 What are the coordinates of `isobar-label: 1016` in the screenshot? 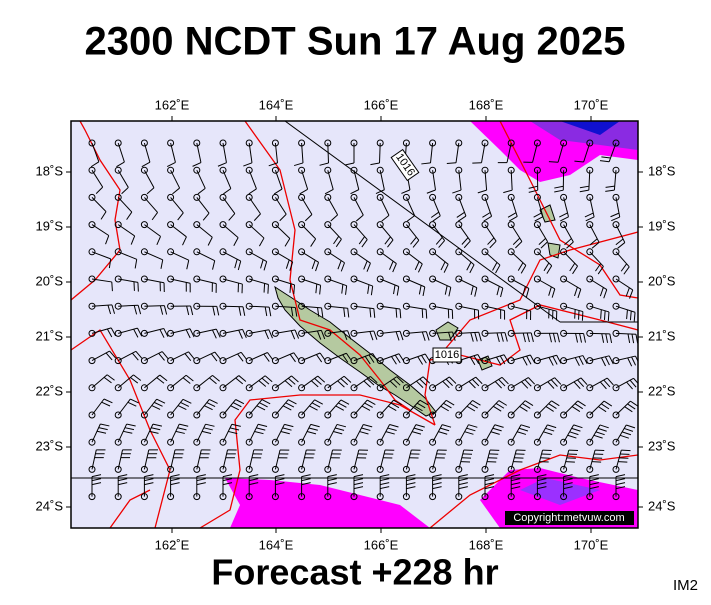 It's located at (447, 355).